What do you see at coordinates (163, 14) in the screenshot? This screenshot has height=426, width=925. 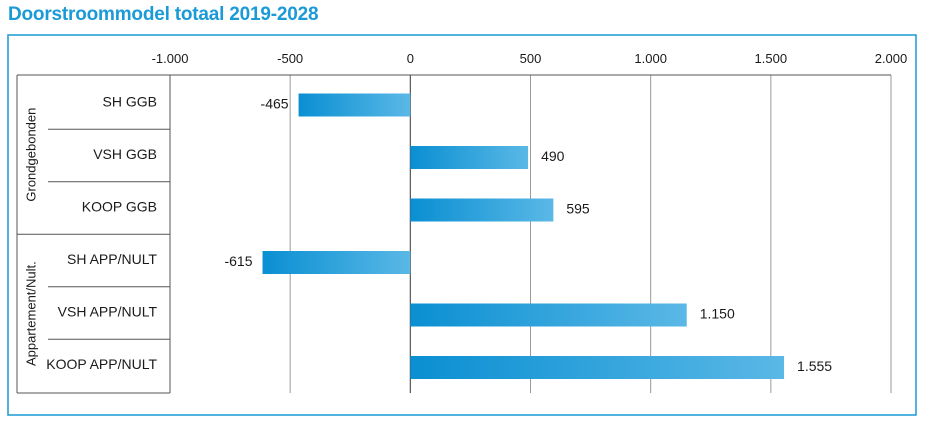 I see `page-title: Doorstroommodel totaal 2019-2028` at bounding box center [163, 14].